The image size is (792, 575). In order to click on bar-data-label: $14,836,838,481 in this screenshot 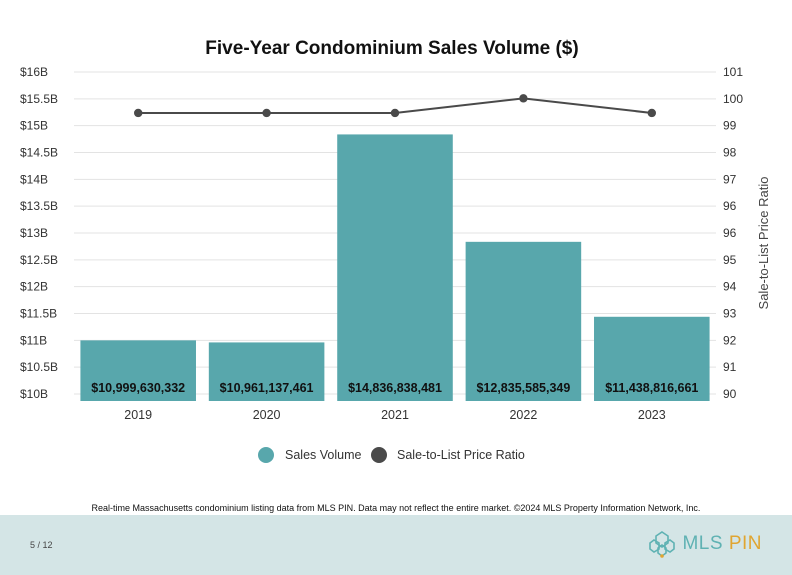, I will do `click(395, 388)`.